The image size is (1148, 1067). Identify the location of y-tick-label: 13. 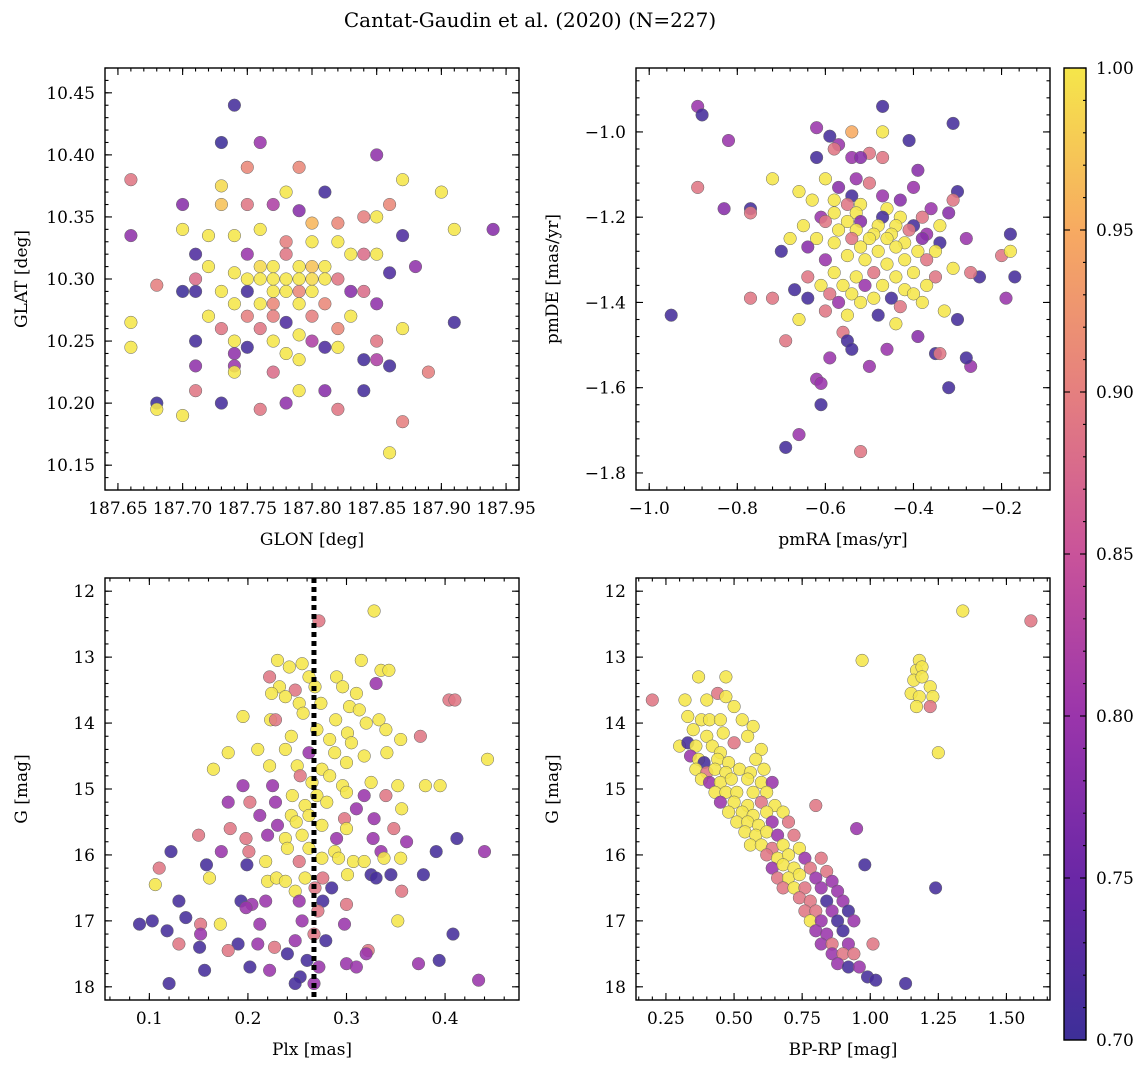
(615, 658).